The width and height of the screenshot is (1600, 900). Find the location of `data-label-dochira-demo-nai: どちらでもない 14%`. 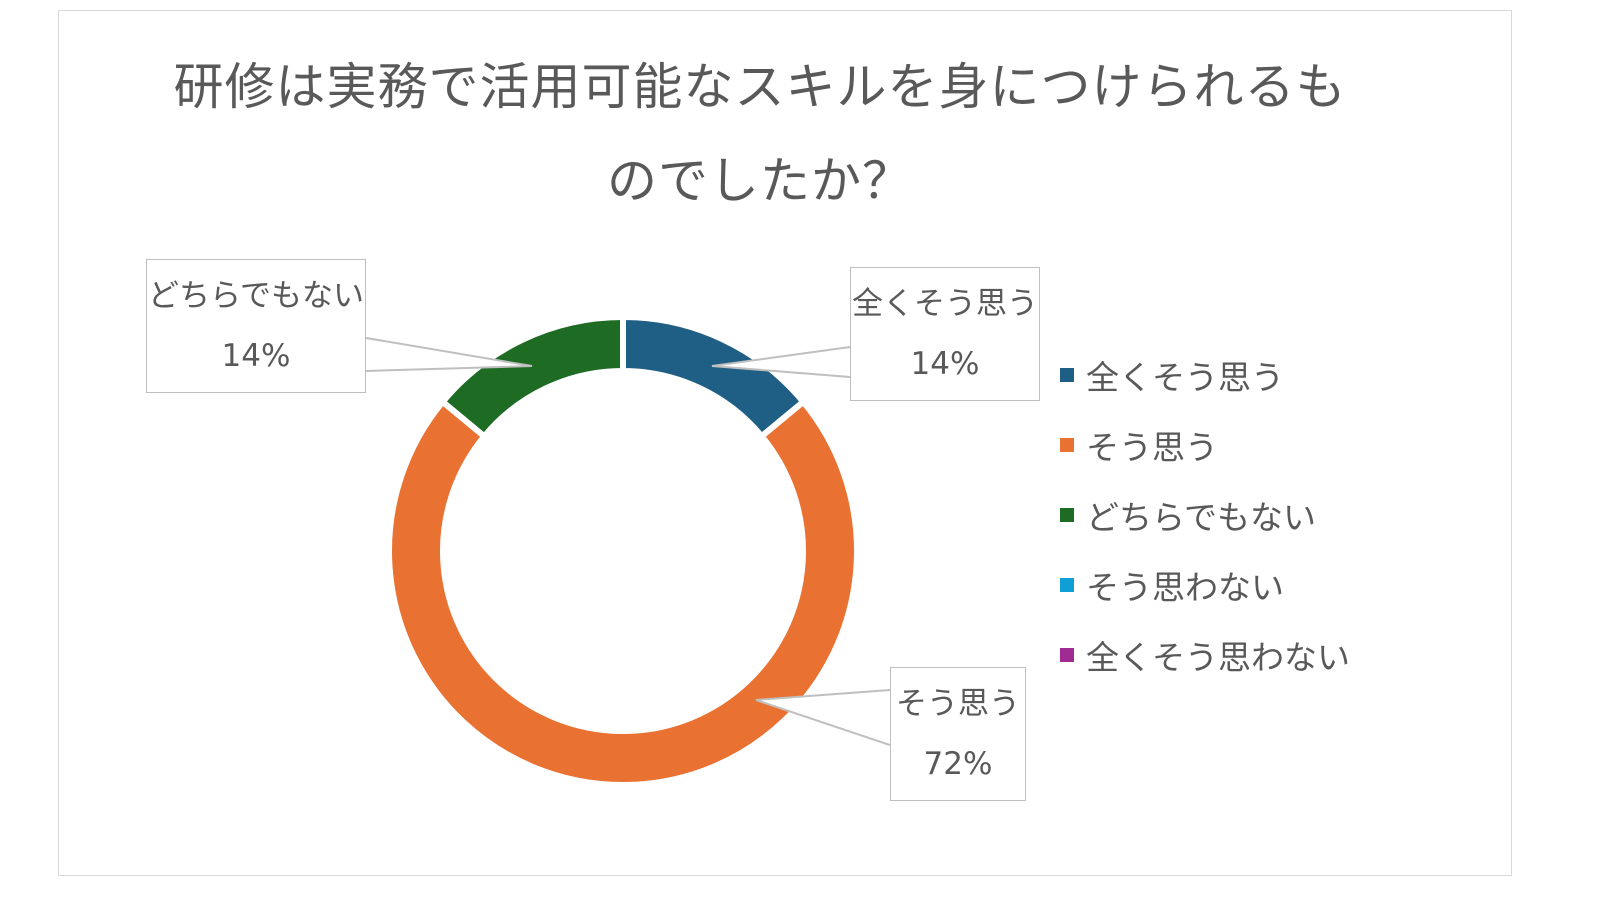

data-label-dochira-demo-nai: どちらでもない 14% is located at coordinates (256, 326).